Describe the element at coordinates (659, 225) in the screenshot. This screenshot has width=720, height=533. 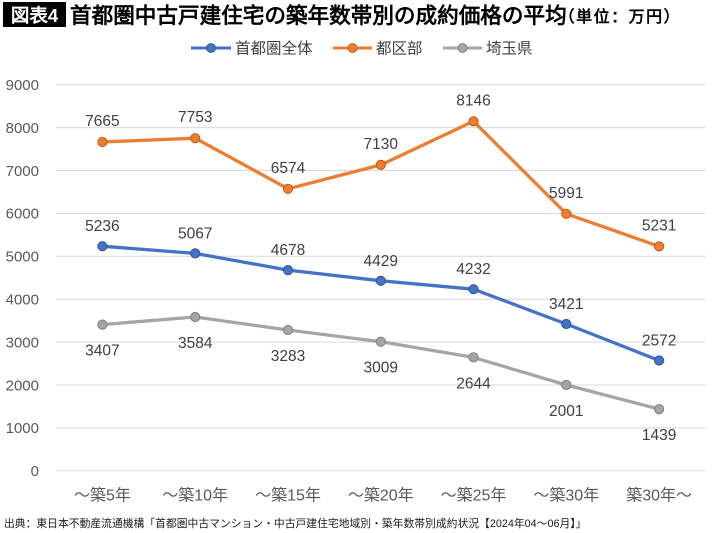
I see `svg-text: 5231` at that location.